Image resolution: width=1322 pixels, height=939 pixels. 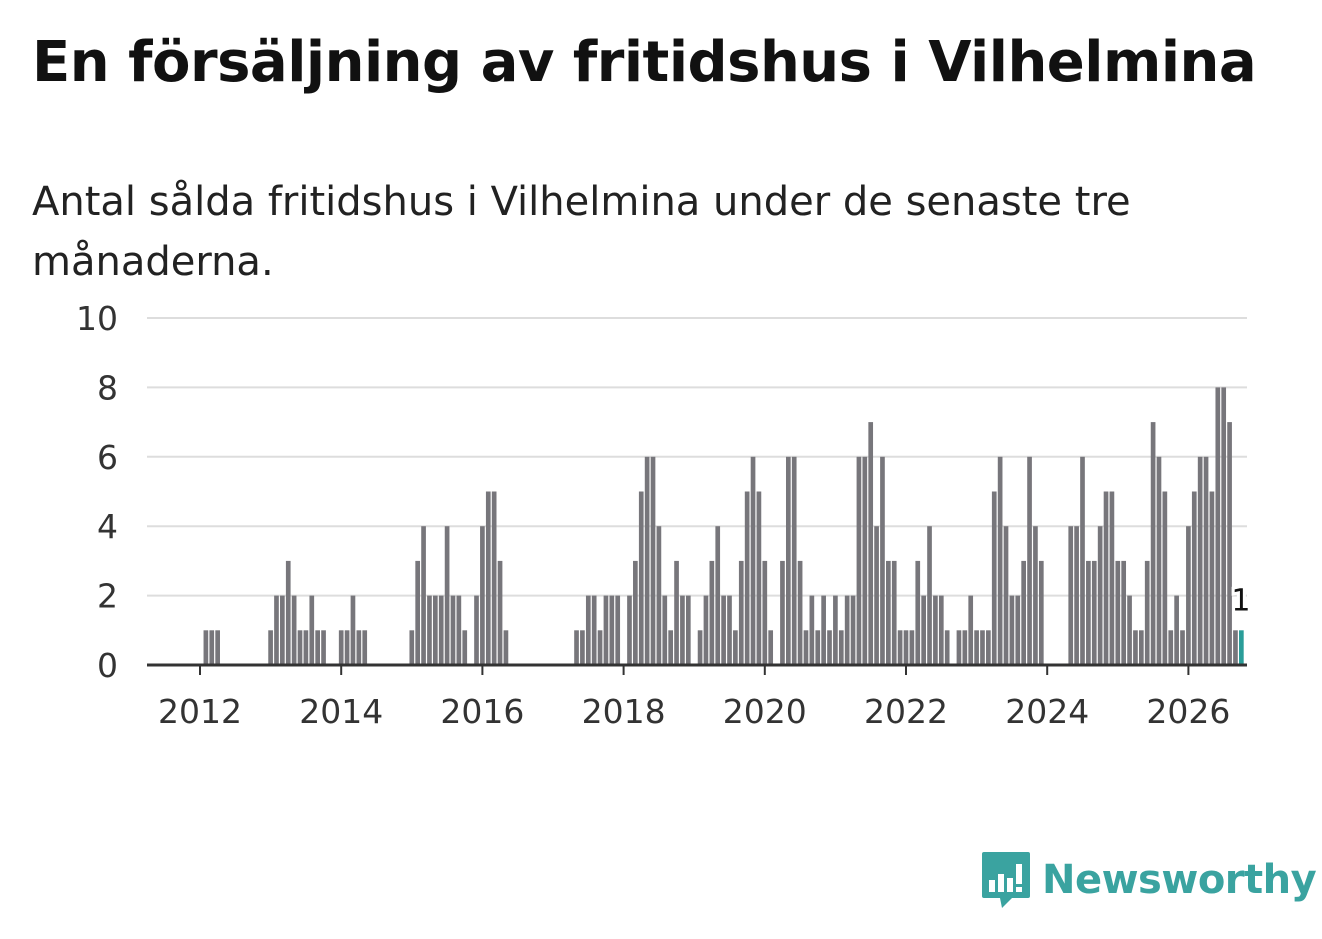 I want to click on newsworthy-logo: Newsworthy, so click(x=1148, y=880).